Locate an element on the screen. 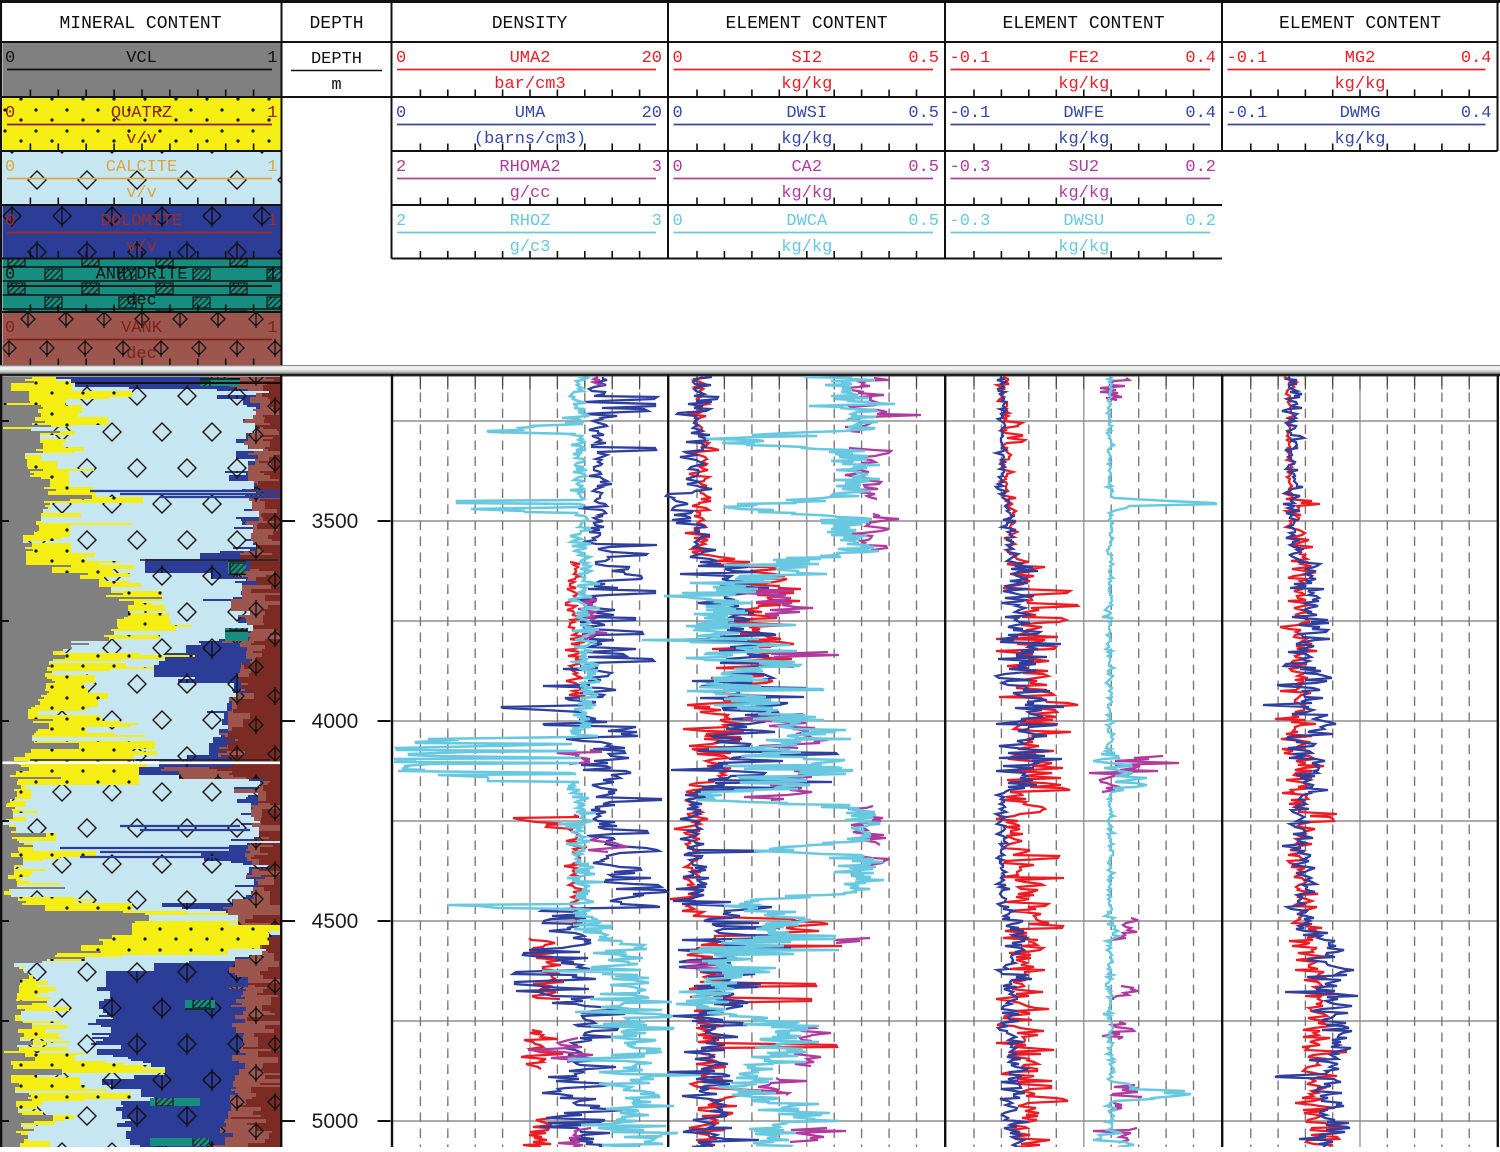 The width and height of the screenshot is (1500, 1152). svg-text: DWSI is located at coordinates (806, 113).